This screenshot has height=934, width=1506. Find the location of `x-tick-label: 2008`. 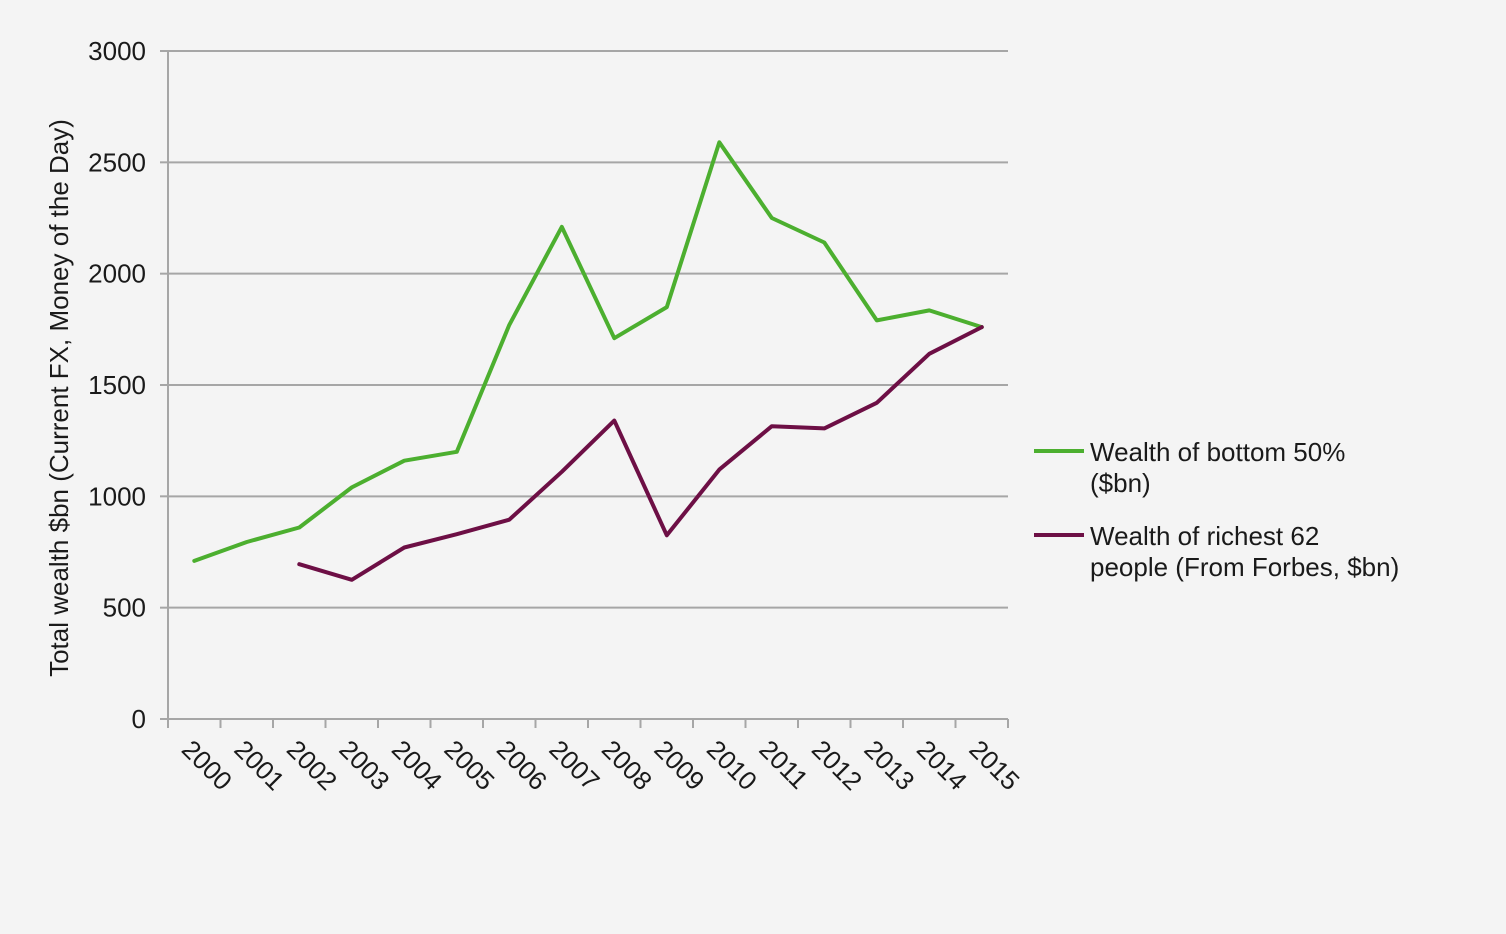

x-tick-label: 2008 is located at coordinates (627, 765).